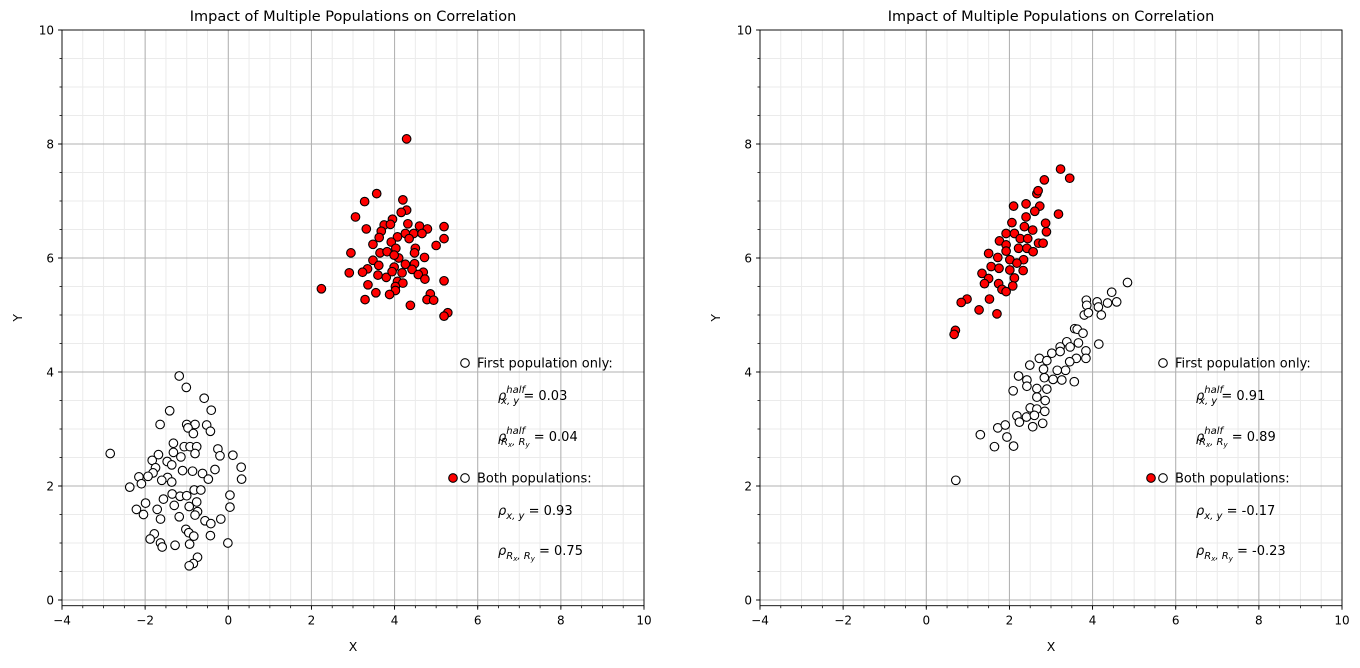 The image size is (1360, 668). What do you see at coordinates (50, 373) in the screenshot?
I see `y-tick-label: 4` at bounding box center [50, 373].